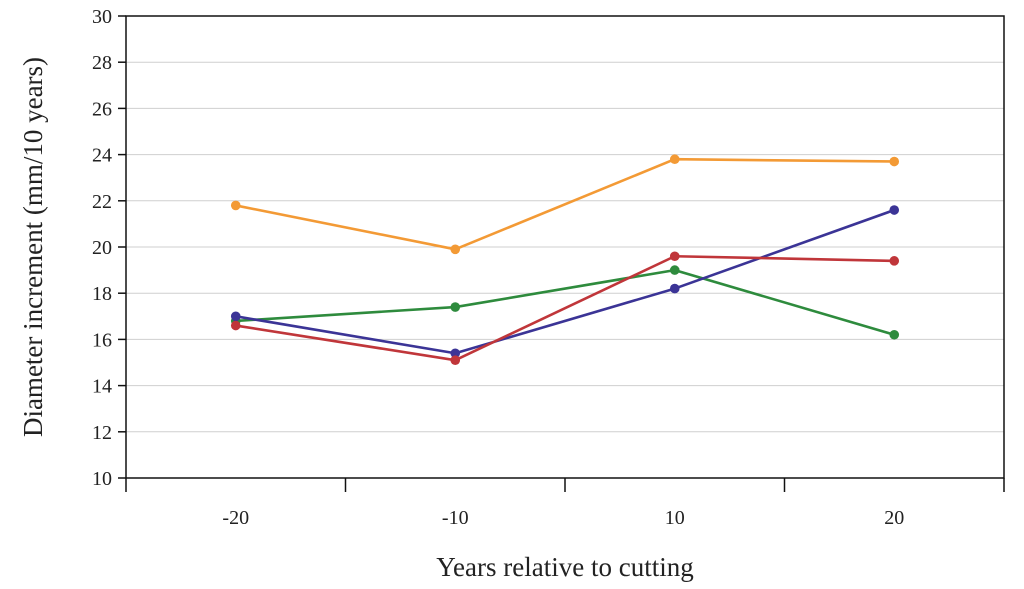 Image resolution: width=1024 pixels, height=589 pixels. What do you see at coordinates (675, 518) in the screenshot?
I see `x-tick-label: 10` at bounding box center [675, 518].